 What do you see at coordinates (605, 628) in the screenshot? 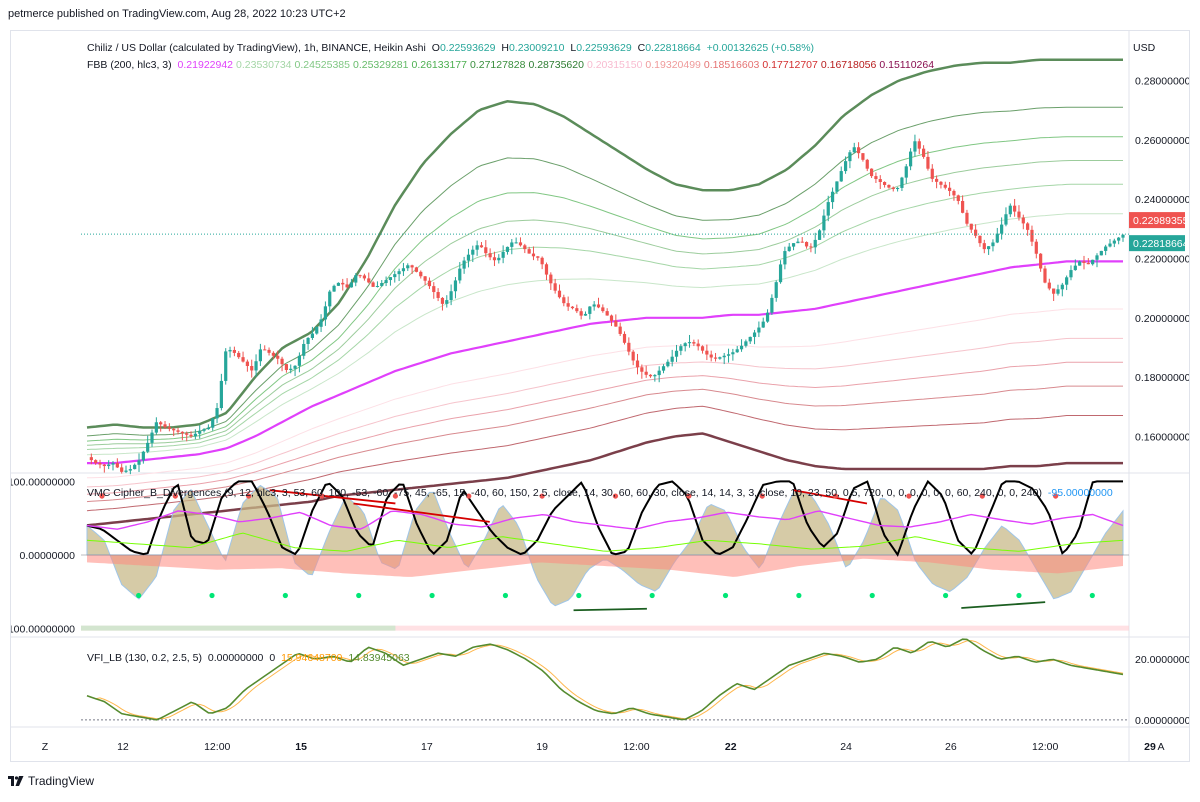
I see `vmc-bottom-strip` at bounding box center [605, 628].